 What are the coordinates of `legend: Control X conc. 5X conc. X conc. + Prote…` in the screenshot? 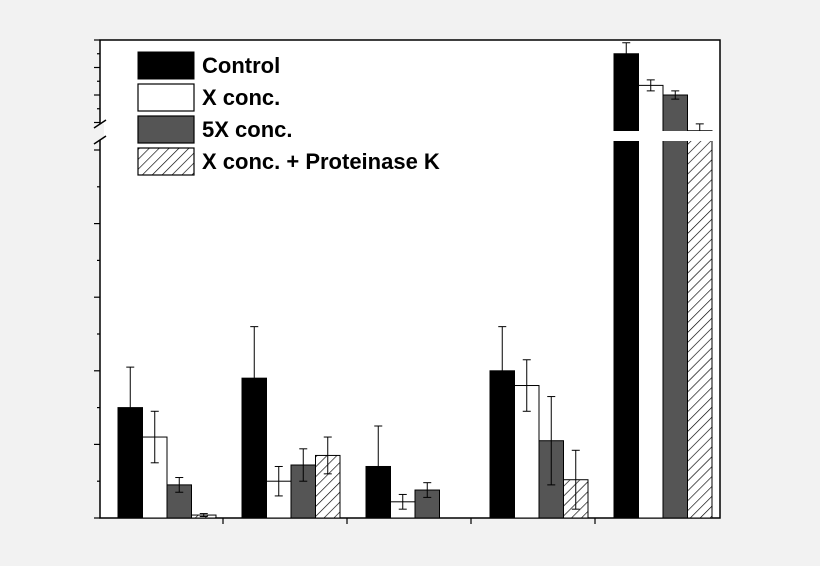 It's located at (288, 113).